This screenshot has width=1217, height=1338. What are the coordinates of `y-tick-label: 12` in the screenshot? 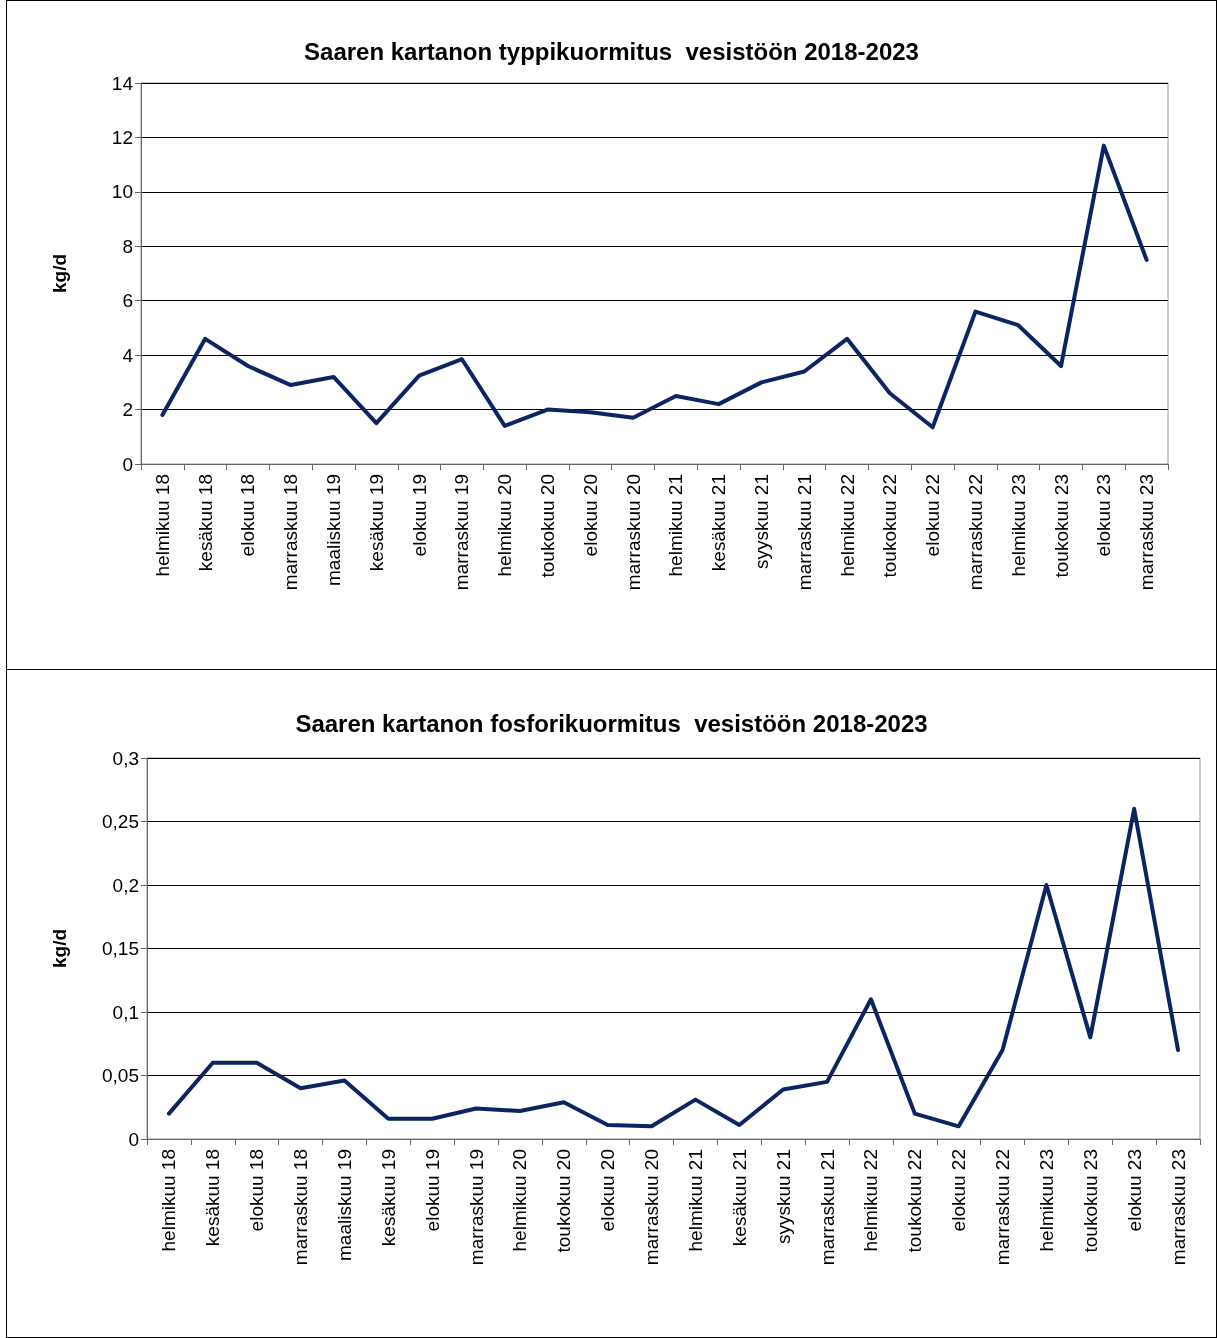 It's located at (122, 137).